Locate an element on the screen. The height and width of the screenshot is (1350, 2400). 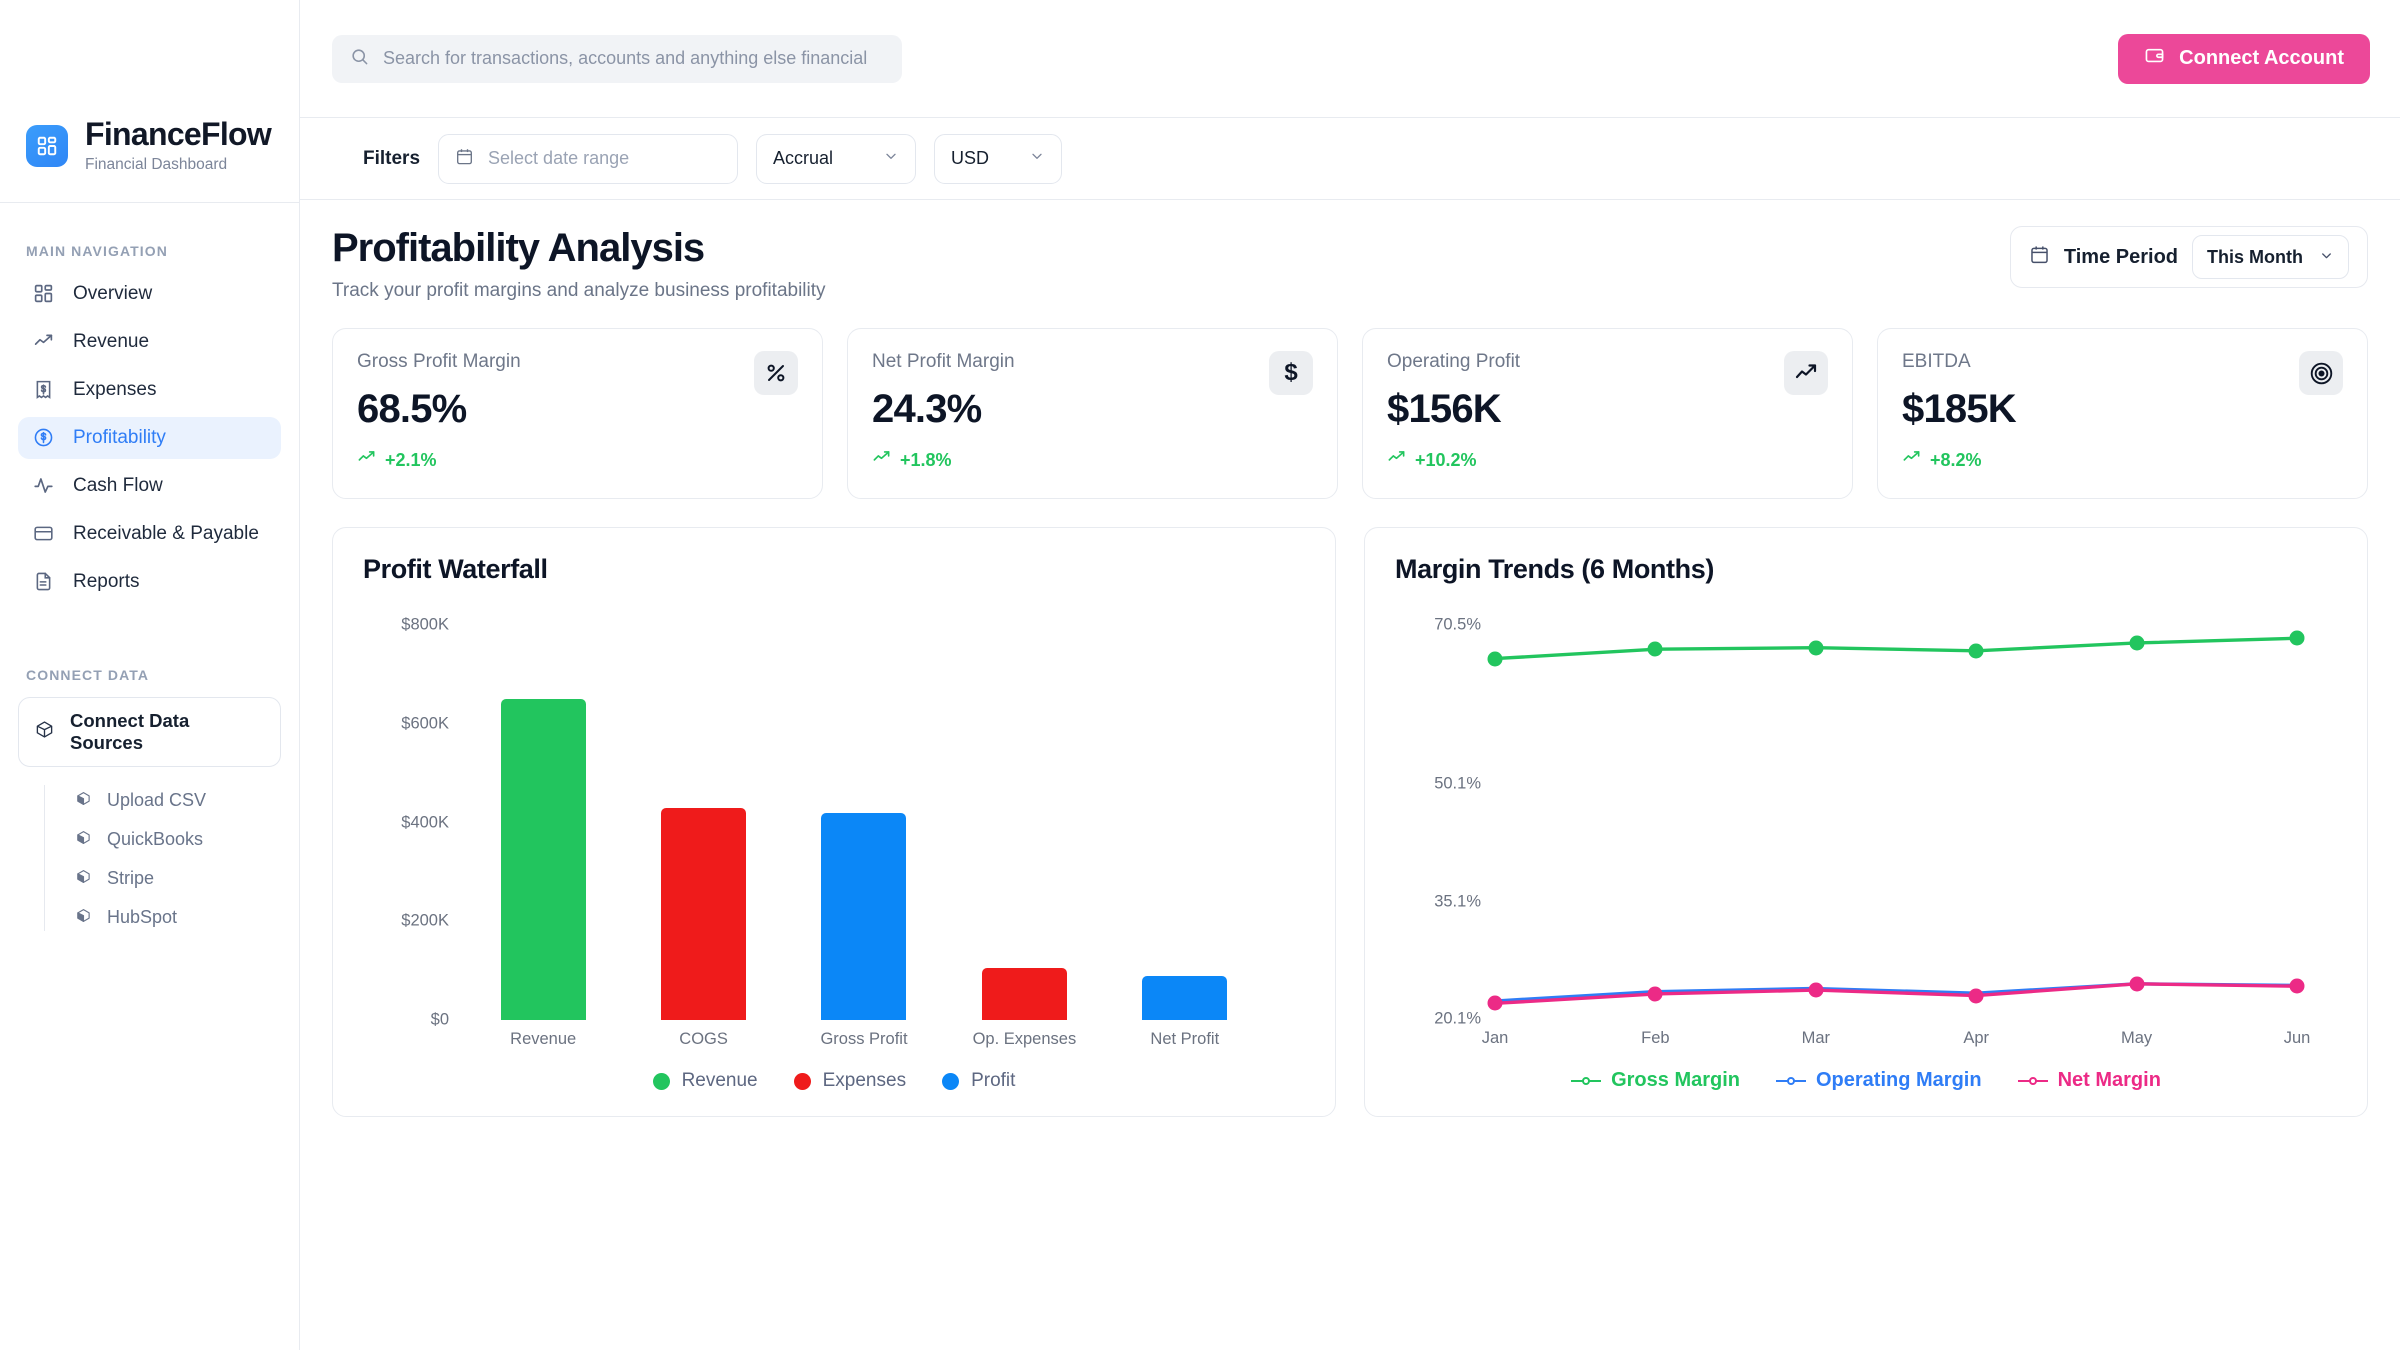
kpi-value: $185K is located at coordinates (1959, 409).